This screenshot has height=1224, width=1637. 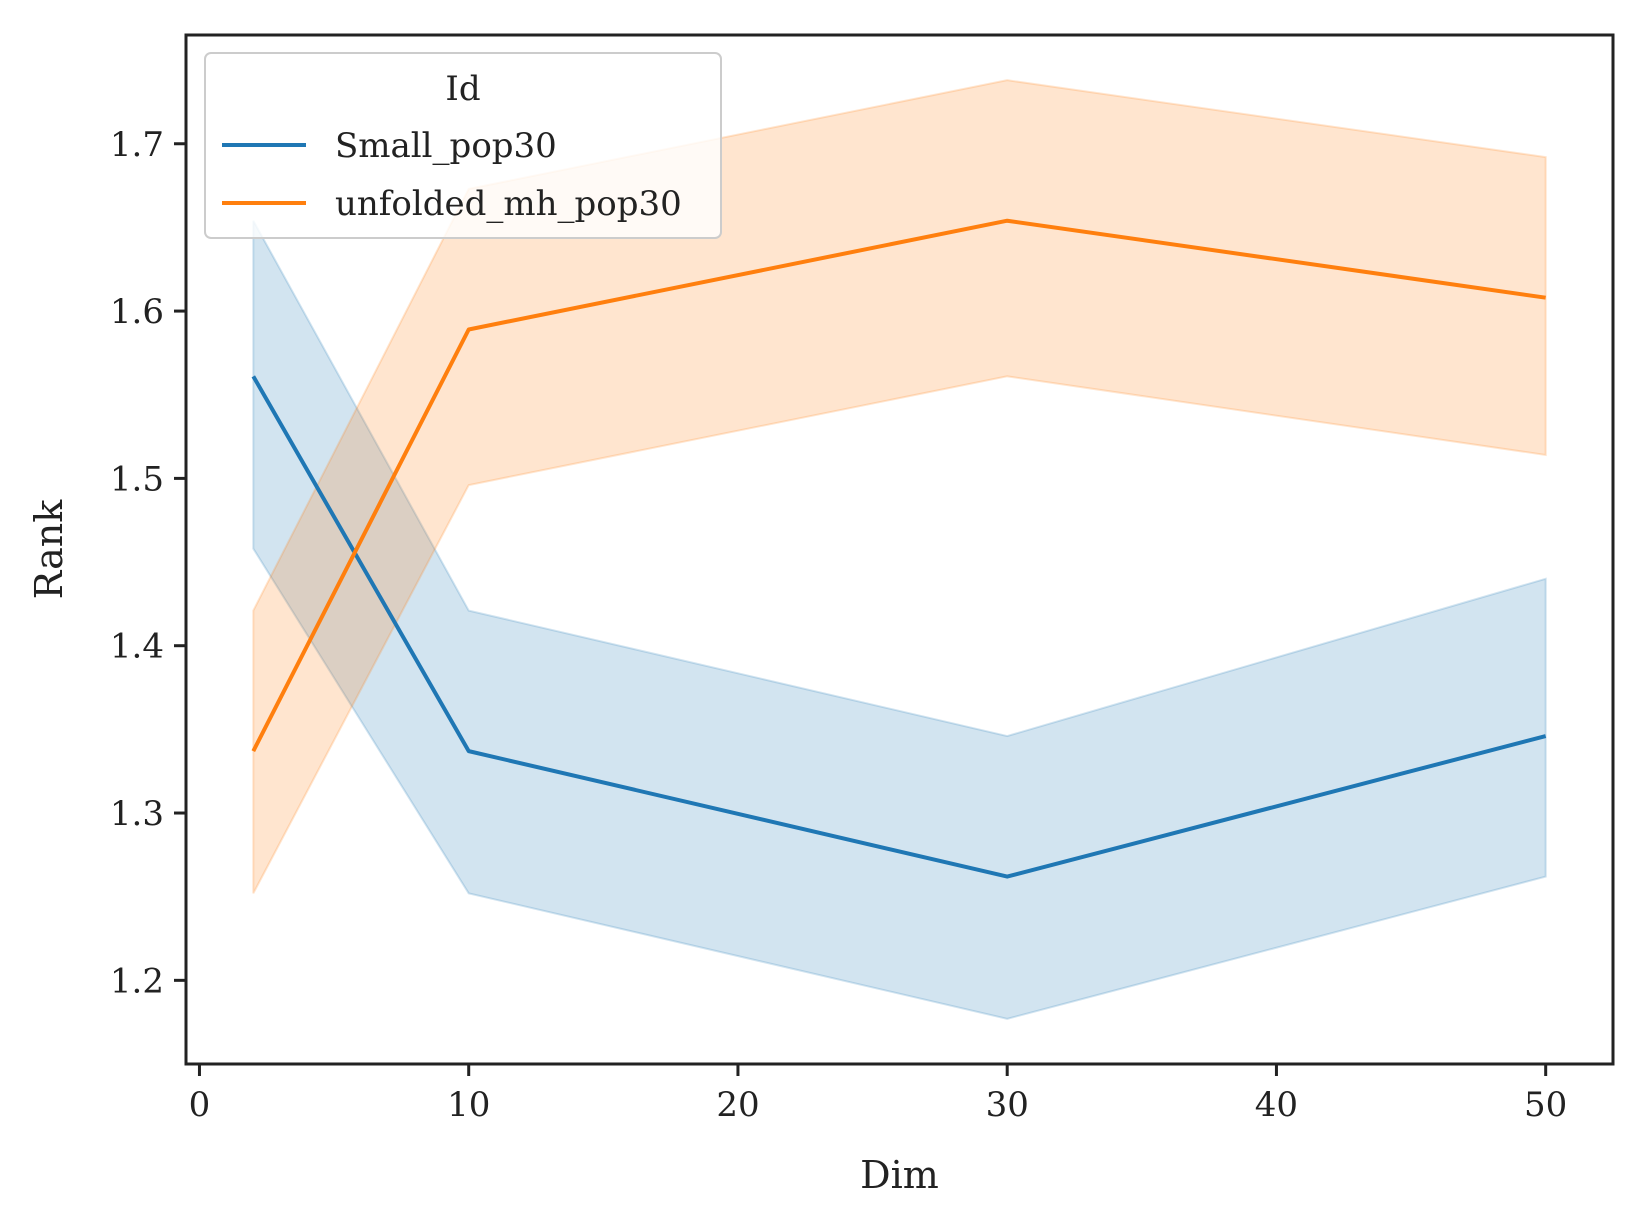 I want to click on y-tick-label: 1.5, so click(x=137, y=479).